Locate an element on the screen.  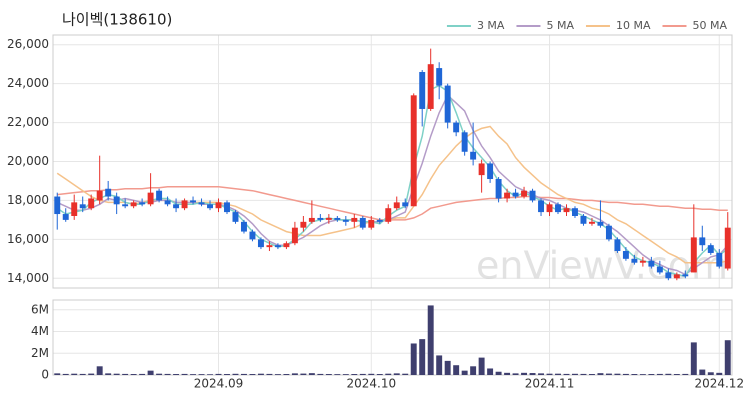
x-tick-label: 2024.10 is located at coordinates (371, 384).